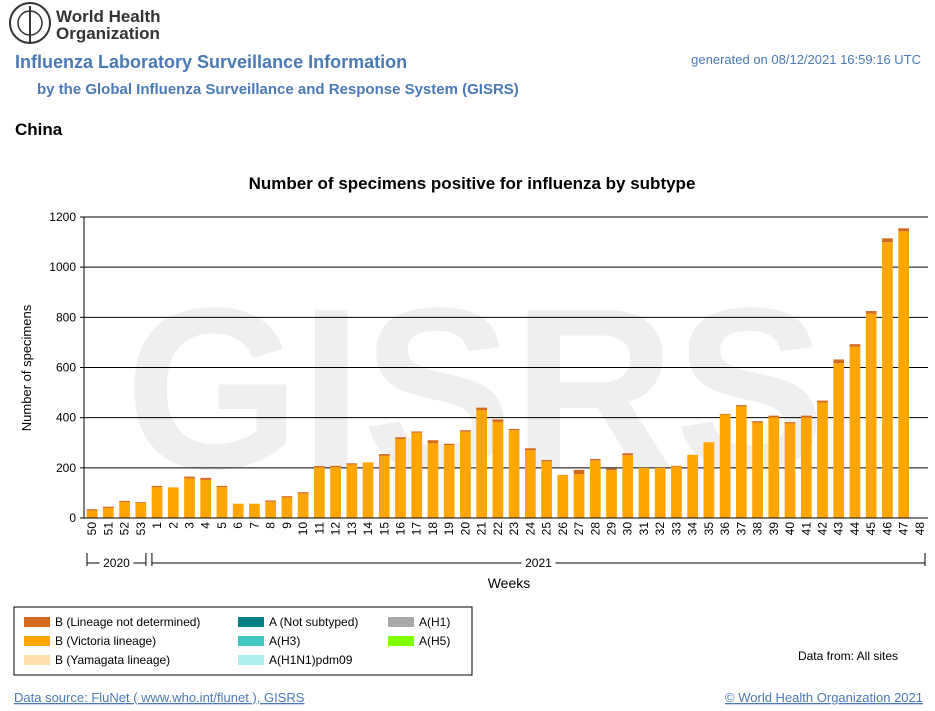  What do you see at coordinates (243, 641) in the screenshot?
I see `legend-box` at bounding box center [243, 641].